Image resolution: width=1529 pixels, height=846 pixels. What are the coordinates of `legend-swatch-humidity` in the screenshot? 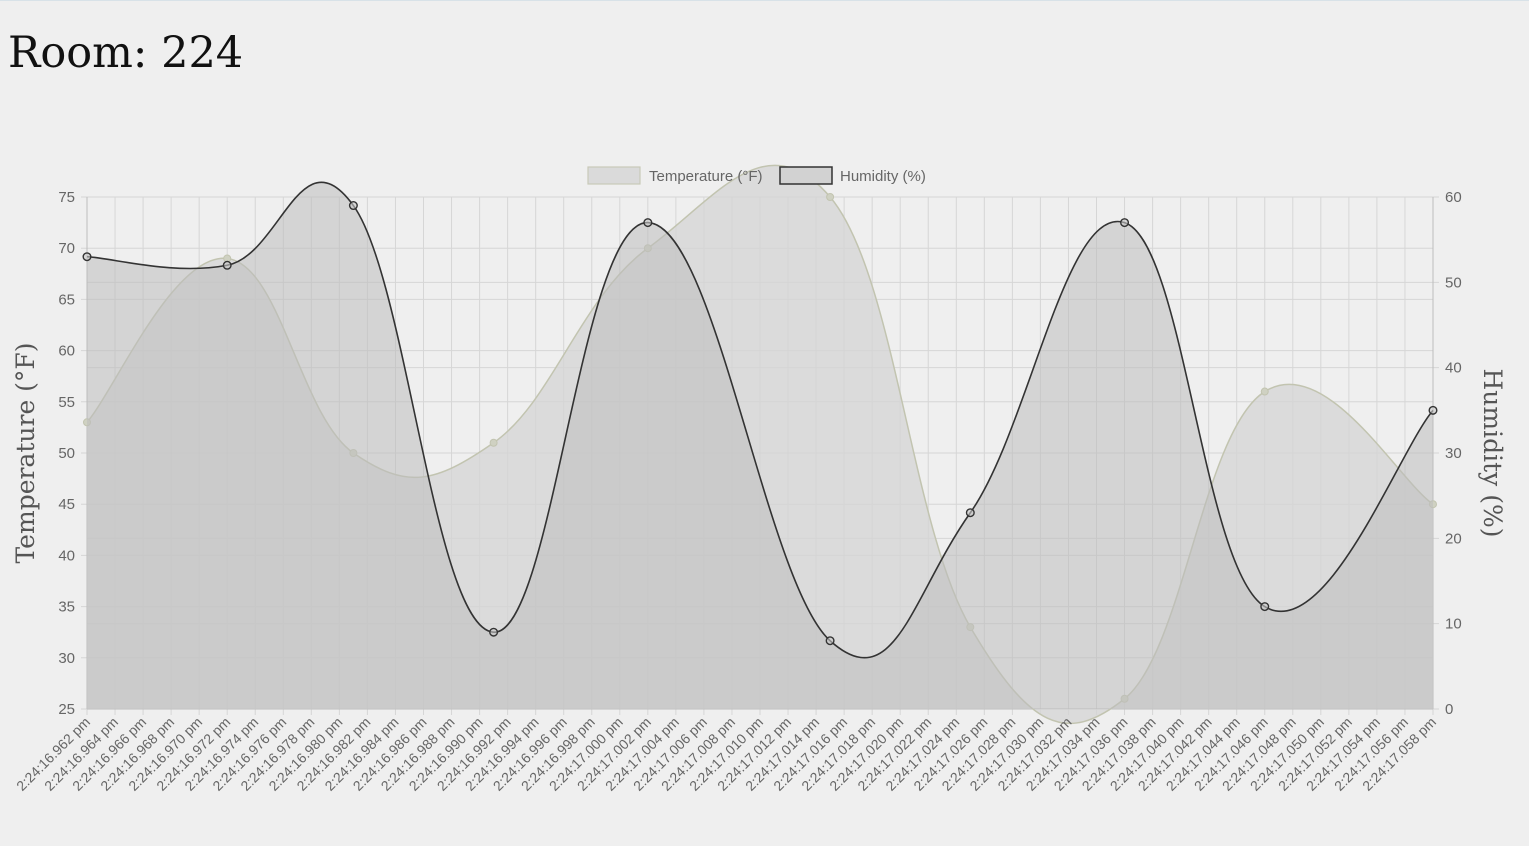 It's located at (806, 175).